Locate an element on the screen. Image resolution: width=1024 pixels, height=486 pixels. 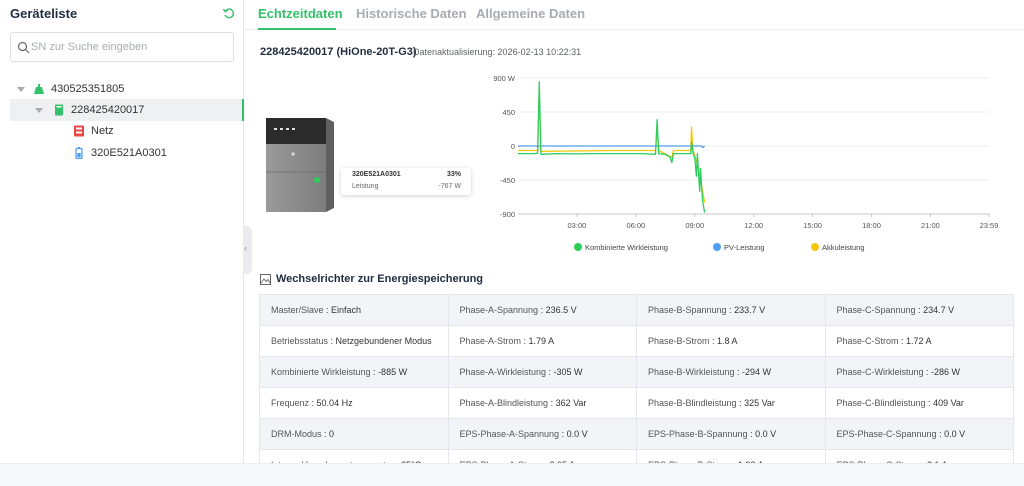
tree-item-plant: 430525351805 is located at coordinates (127, 89).